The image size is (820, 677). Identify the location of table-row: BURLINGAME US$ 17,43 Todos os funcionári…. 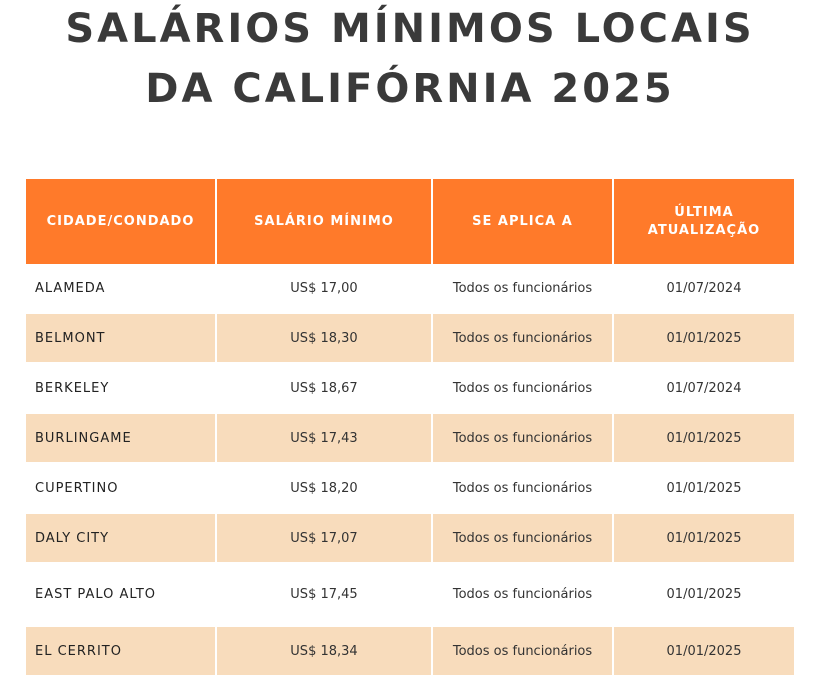
(410, 439).